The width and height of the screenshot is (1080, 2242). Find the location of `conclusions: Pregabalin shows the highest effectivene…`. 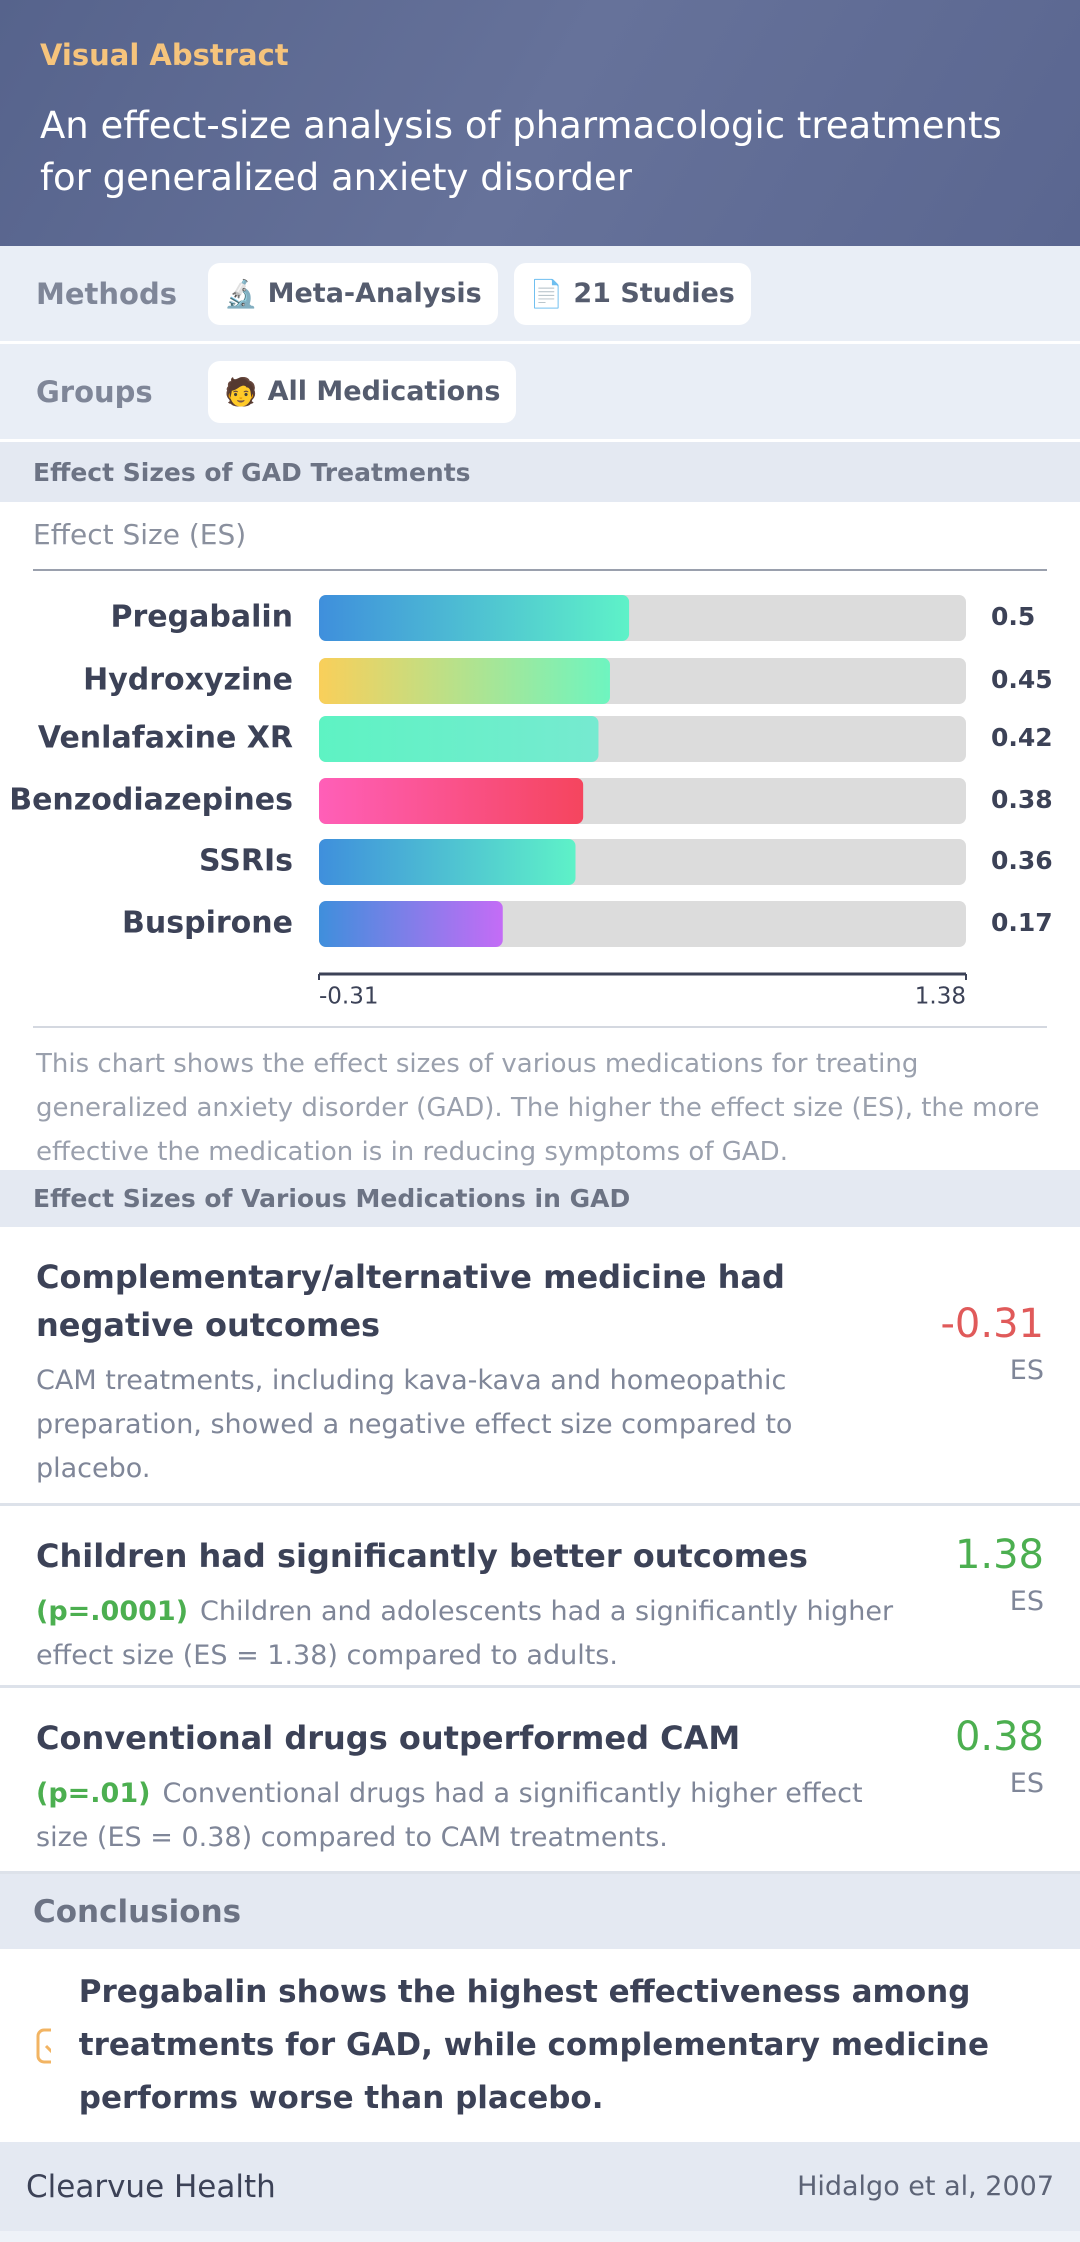

conclusions: Pregabalin shows the highest effectivene… is located at coordinates (540, 2045).